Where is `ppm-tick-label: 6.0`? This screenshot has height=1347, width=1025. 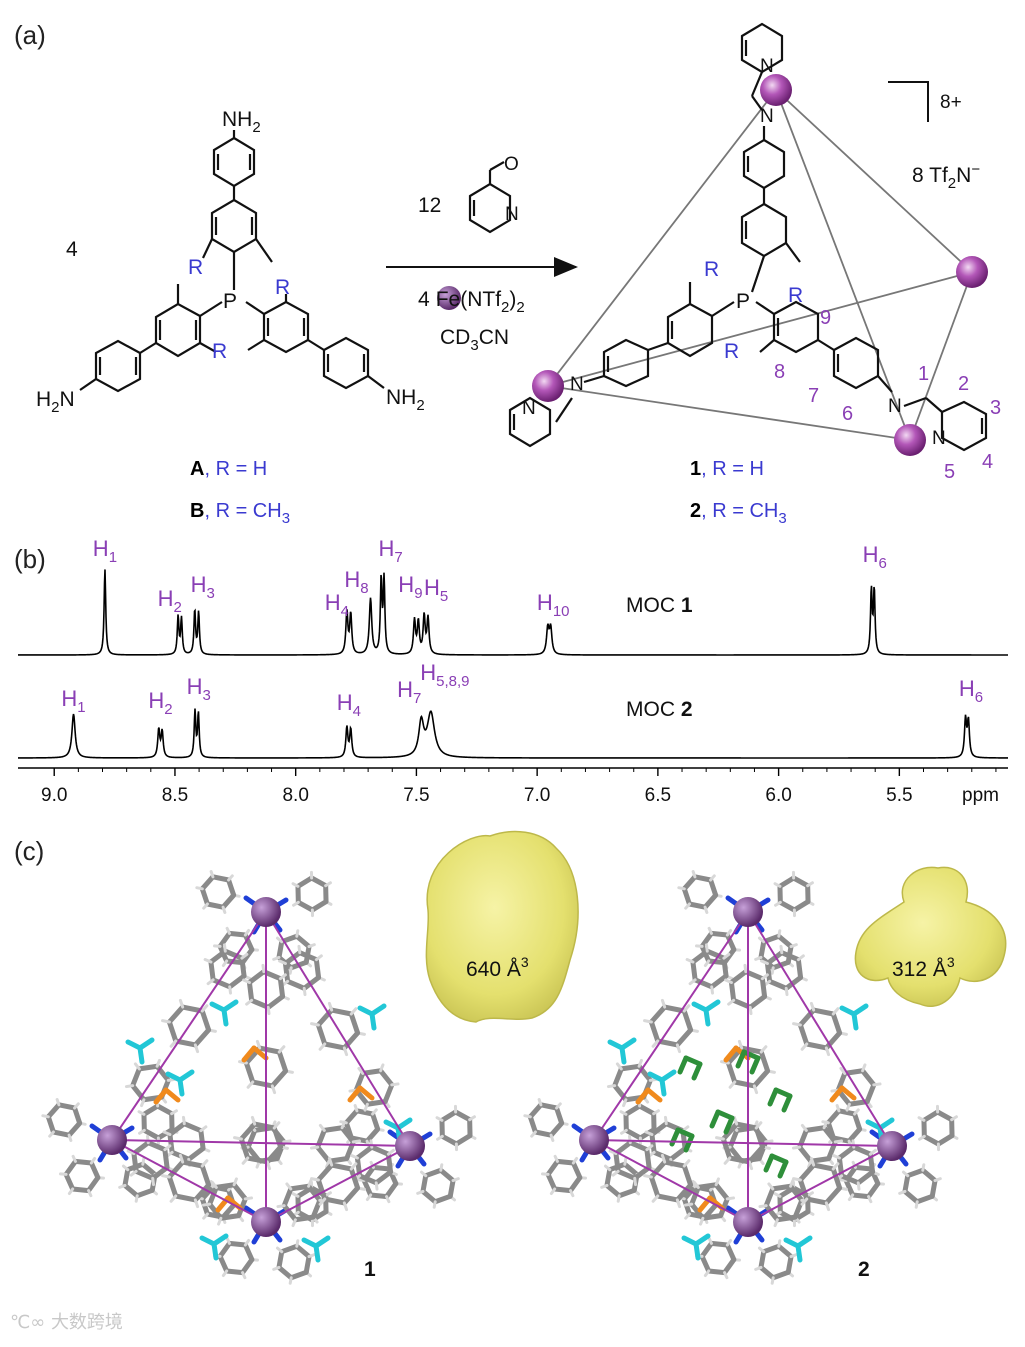 ppm-tick-label: 6.0 is located at coordinates (778, 795).